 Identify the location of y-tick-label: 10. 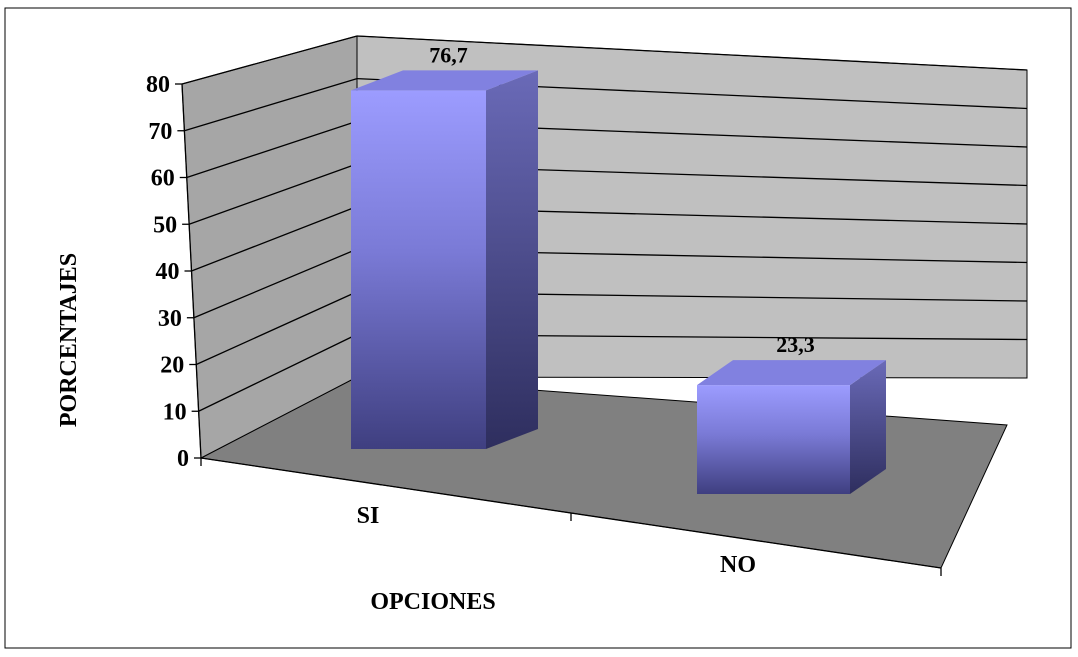
(175, 412).